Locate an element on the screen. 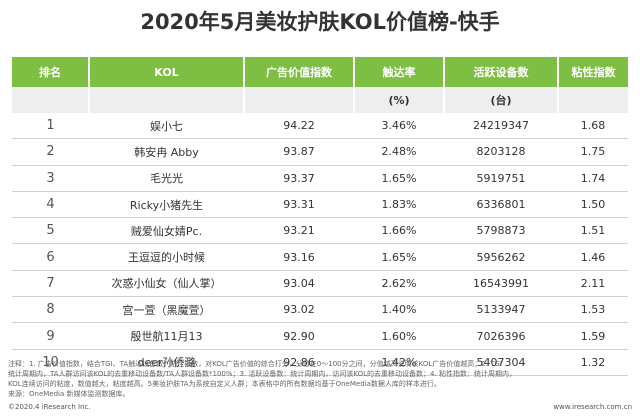 Image resolution: width=640 pixels, height=420 pixels. table-row: 2 韩安冉 Abby 93.87 2.48% 8203128 1.75 is located at coordinates (320, 152).